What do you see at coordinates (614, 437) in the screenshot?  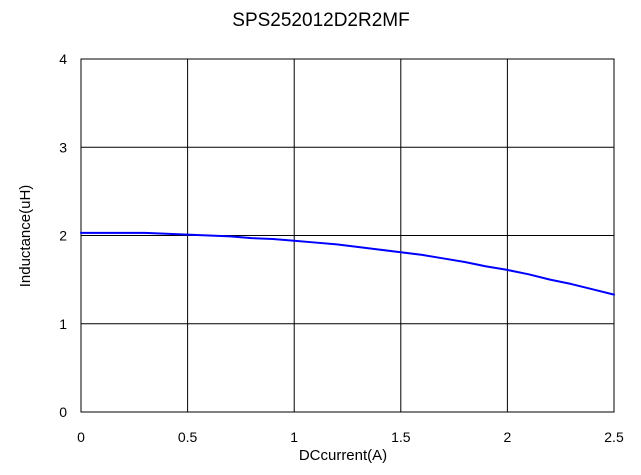 I see `x-tick-label: 2.5` at bounding box center [614, 437].